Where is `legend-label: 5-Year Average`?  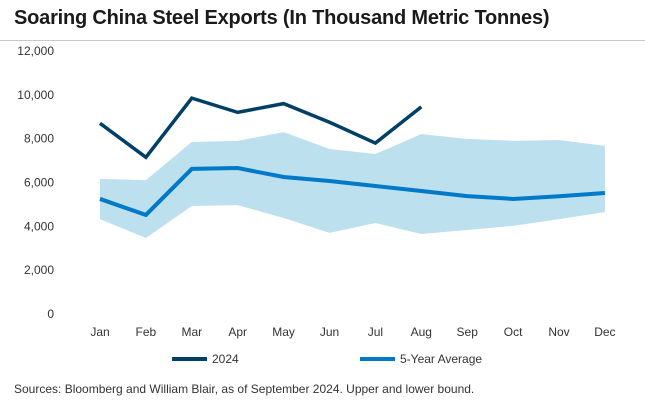
legend-label: 5-Year Average is located at coordinates (441, 359).